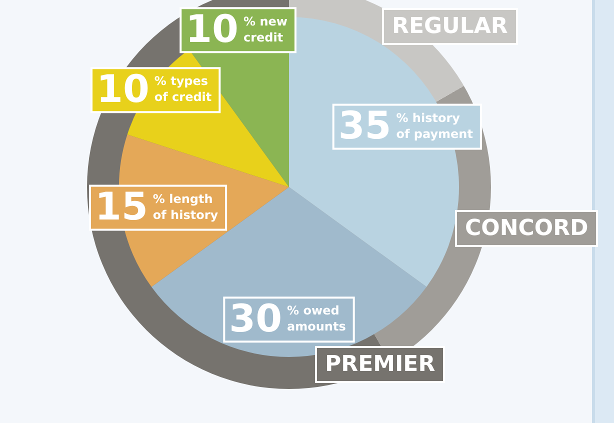  I want to click on text: REGULAR, so click(450, 26).